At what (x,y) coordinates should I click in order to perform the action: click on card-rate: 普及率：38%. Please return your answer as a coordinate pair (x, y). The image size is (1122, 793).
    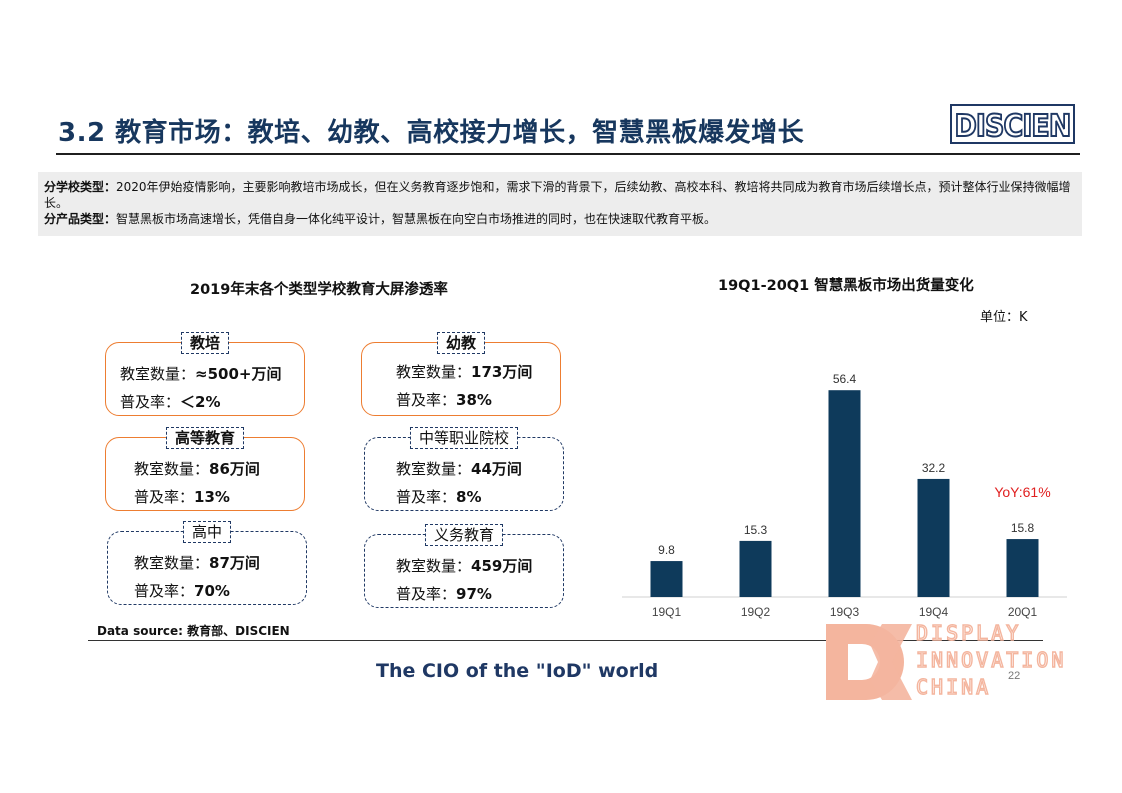
    Looking at the image, I should click on (444, 400).